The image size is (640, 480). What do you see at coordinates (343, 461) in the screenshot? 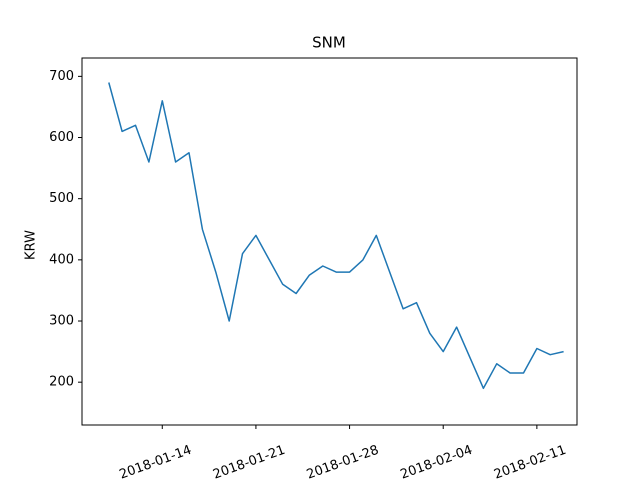
I see `x-tick-label: 2018-01-28` at bounding box center [343, 461].